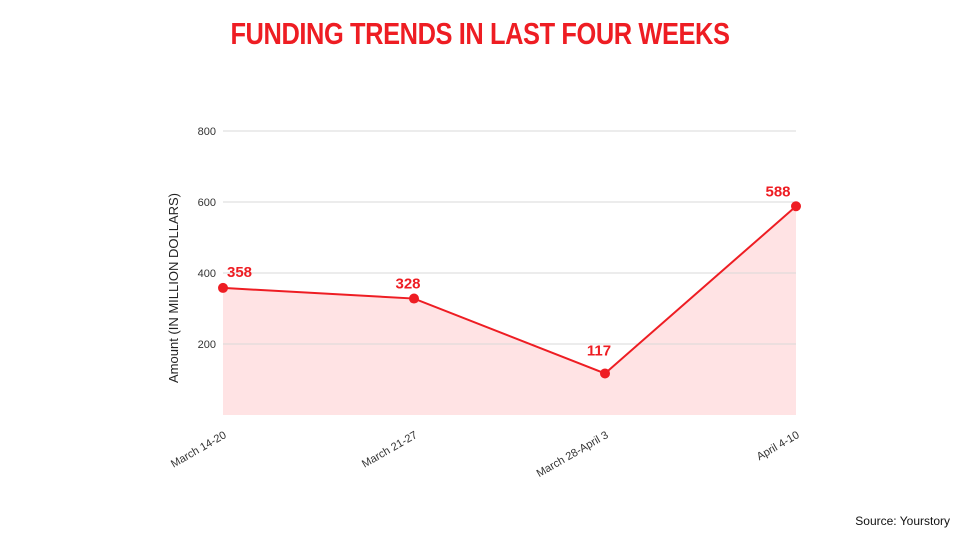  What do you see at coordinates (173, 288) in the screenshot?
I see `y-axis-label: Amount (IN MILLION DOLLARS)` at bounding box center [173, 288].